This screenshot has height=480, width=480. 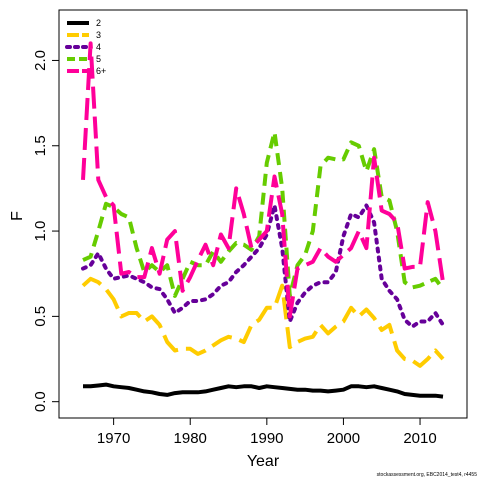 I want to click on legend-label: 4, so click(x=98, y=47).